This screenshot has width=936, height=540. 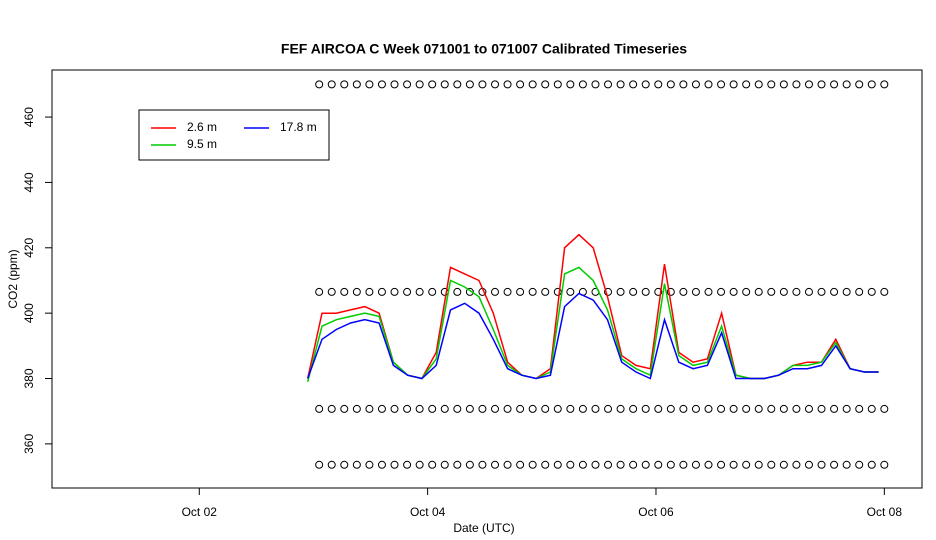 I want to click on y-tick-label: 400, so click(x=29, y=313).